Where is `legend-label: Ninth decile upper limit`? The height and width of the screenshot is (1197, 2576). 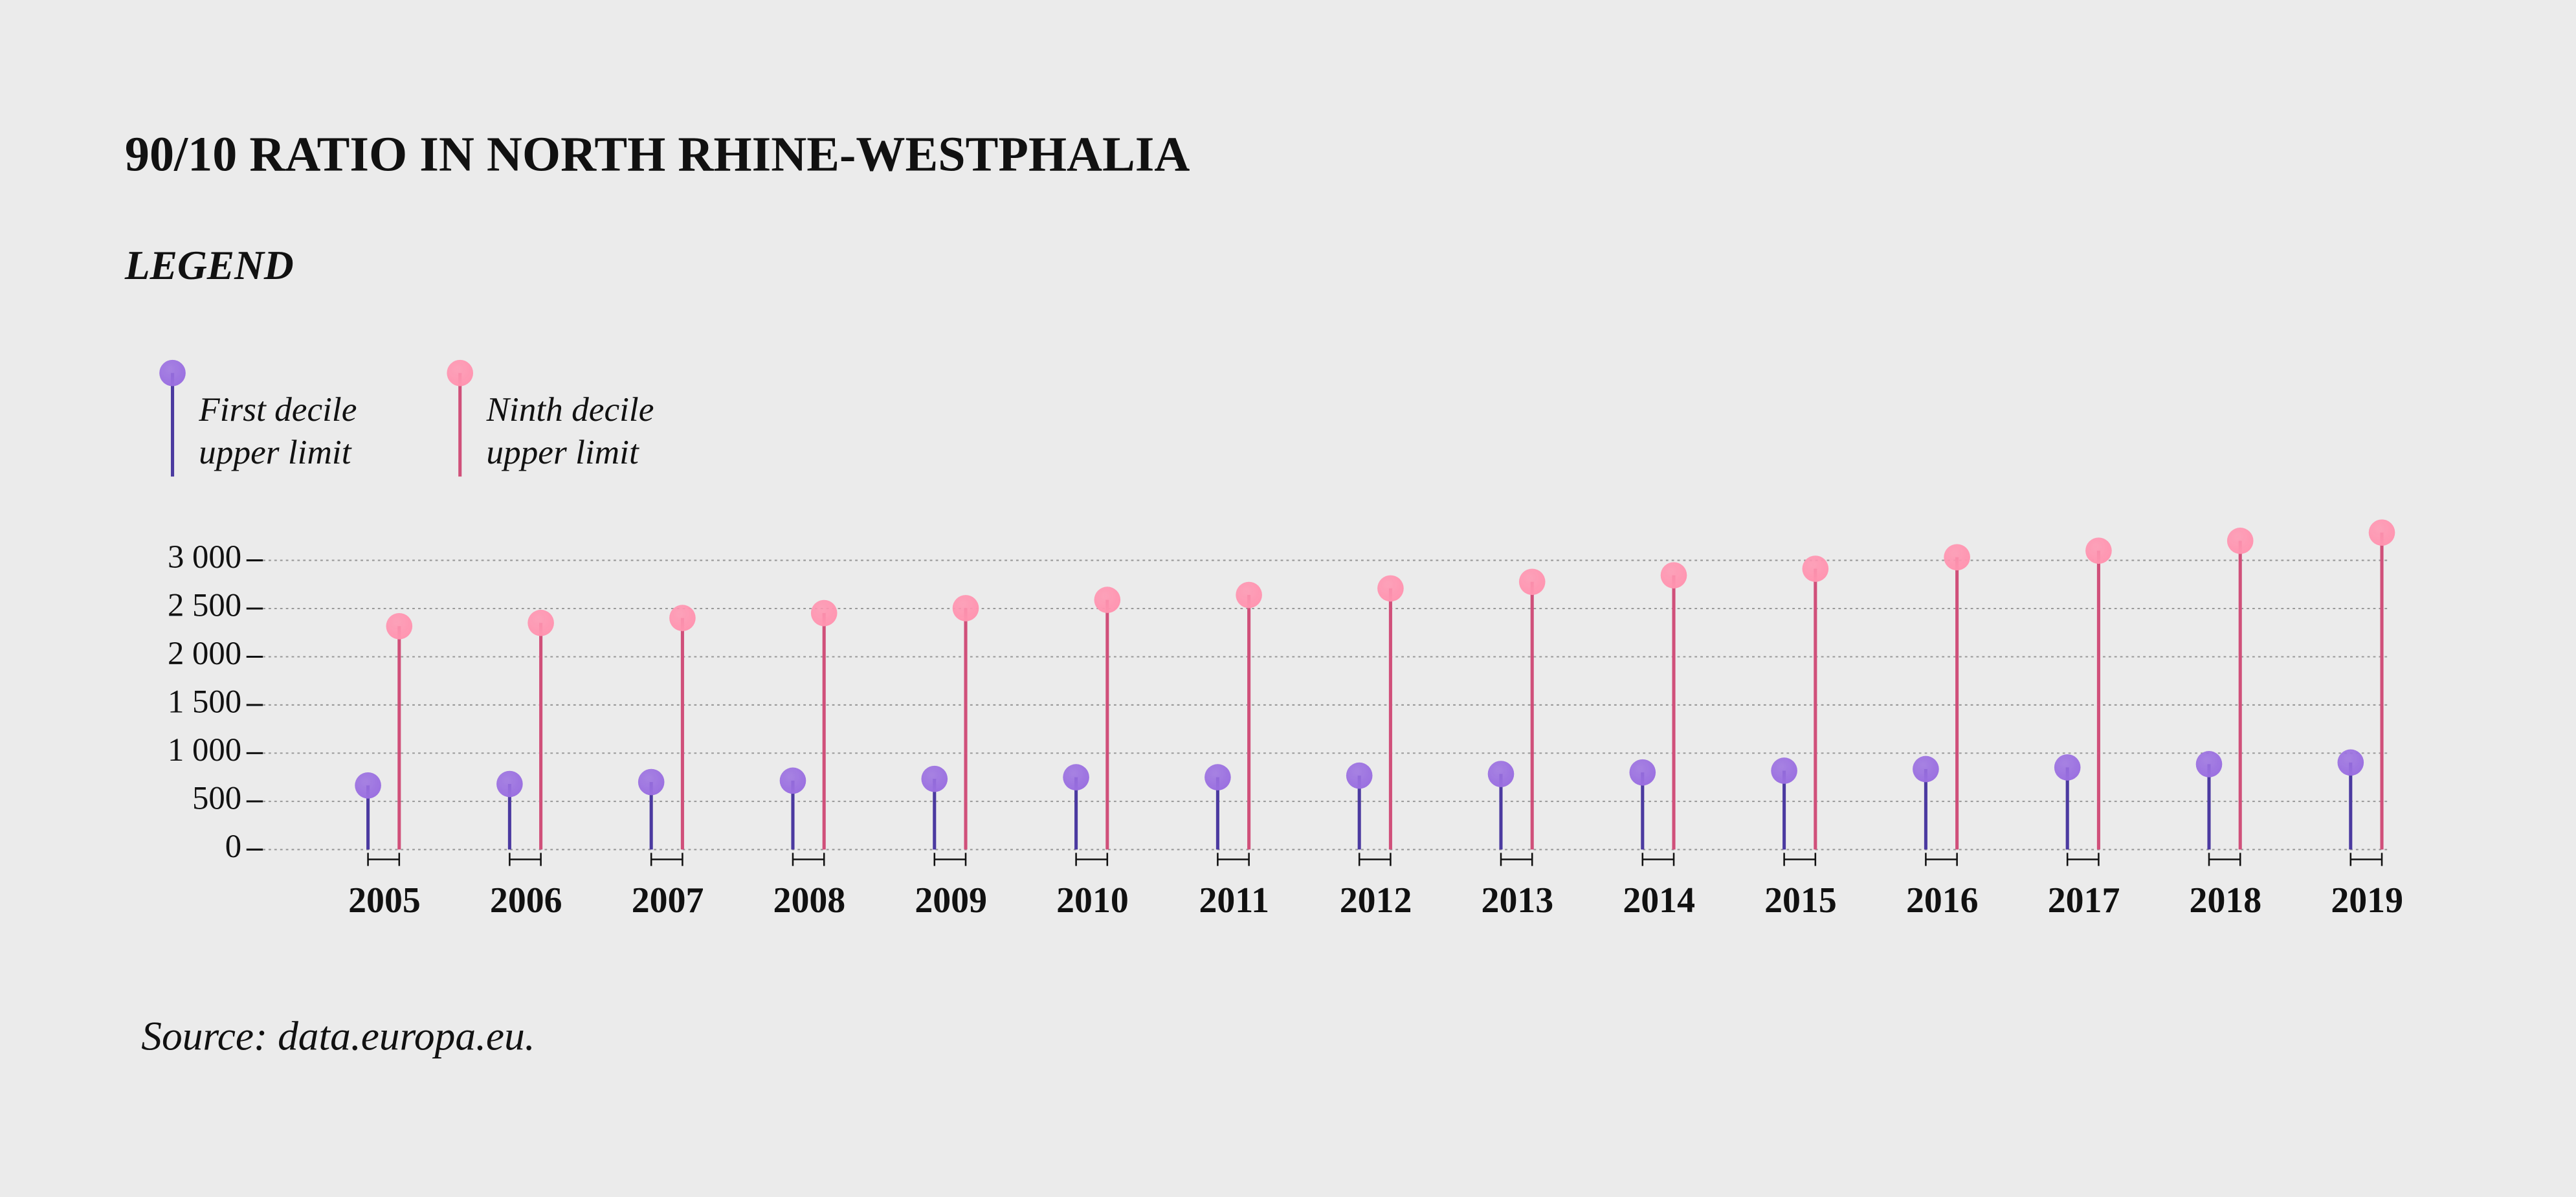
legend-label: Ninth decile upper limit is located at coordinates (570, 430).